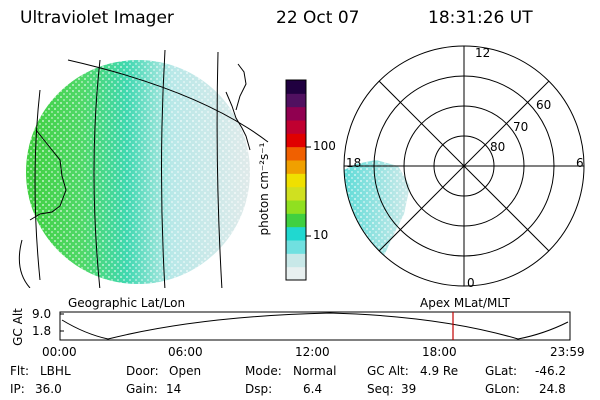 This screenshot has height=400, width=600. I want to click on door-label: Door:, so click(142, 371).